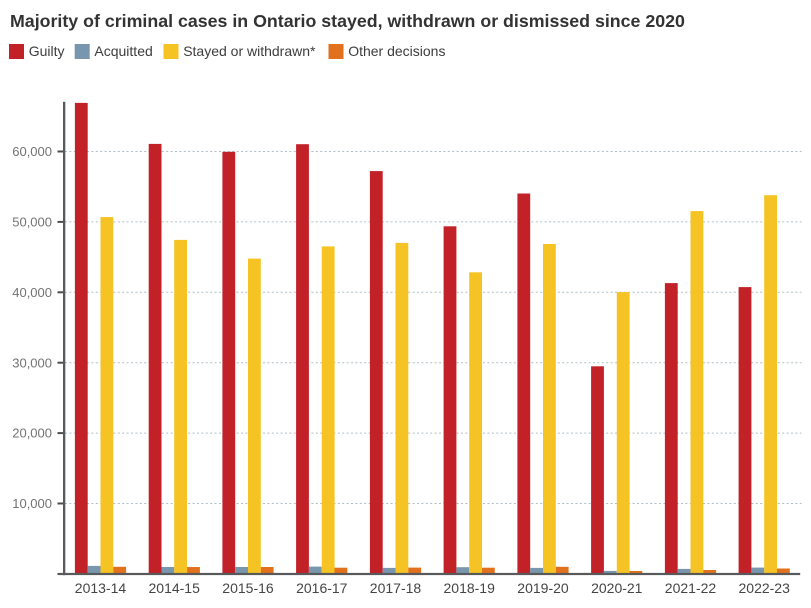 The height and width of the screenshot is (608, 811). Describe the element at coordinates (32, 503) in the screenshot. I see `svg-text: 10,000` at that location.